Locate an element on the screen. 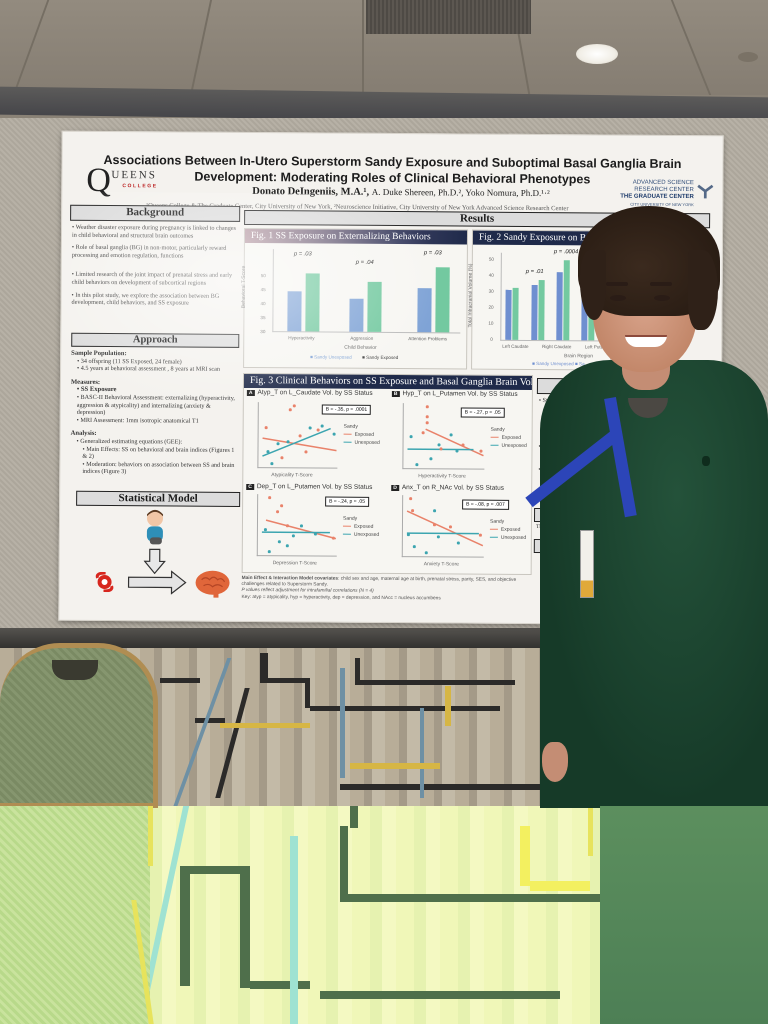 This screenshot has height=1024, width=768. panel-c-legend: Sandy Exposed Unexposed is located at coordinates (361, 527).